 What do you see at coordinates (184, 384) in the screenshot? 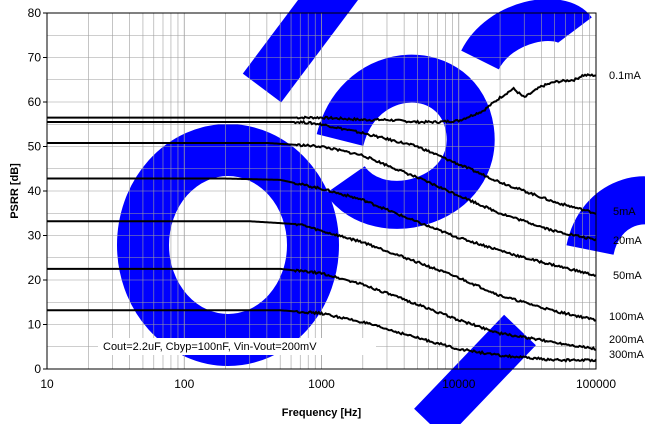
I see `x-tick-label: 100` at bounding box center [184, 384].